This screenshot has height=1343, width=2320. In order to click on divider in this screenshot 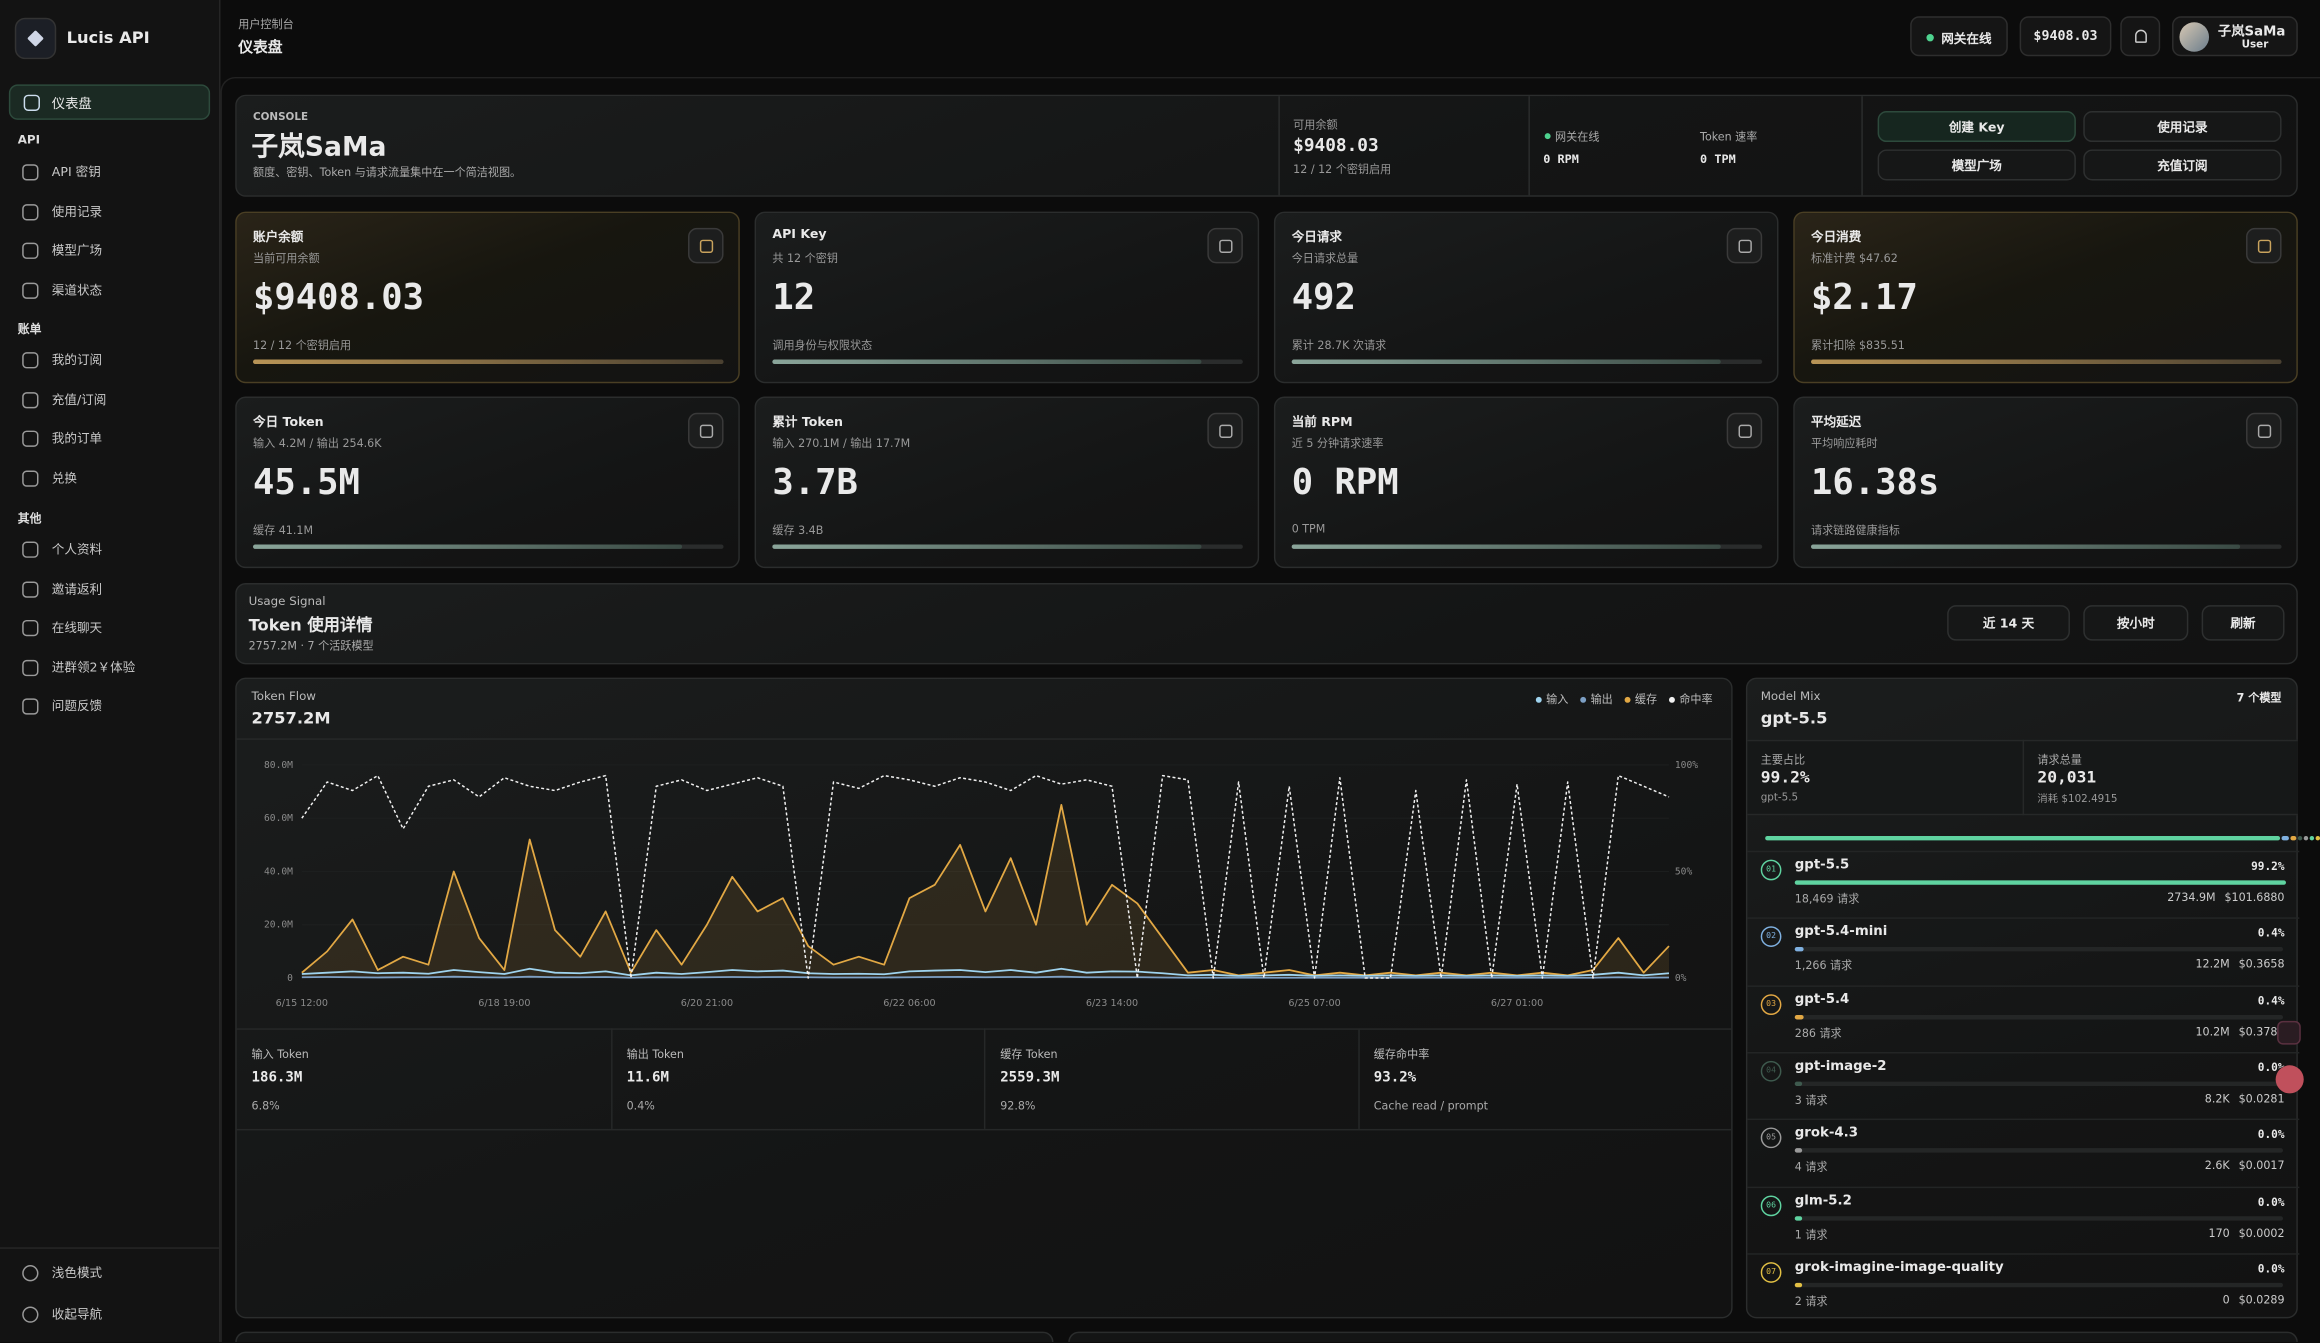, I will do `click(1279, 146)`.